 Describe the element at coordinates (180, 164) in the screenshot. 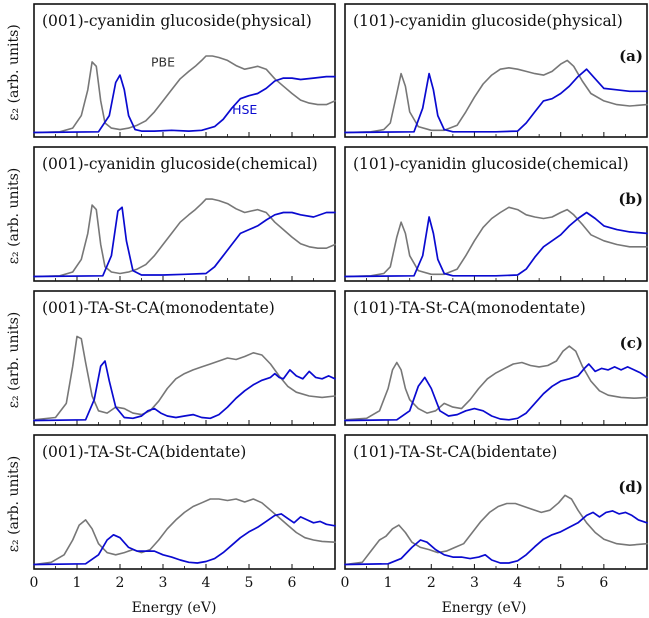

I see `panel-title: (001)-cyanidin glucoside(chemical)` at that location.